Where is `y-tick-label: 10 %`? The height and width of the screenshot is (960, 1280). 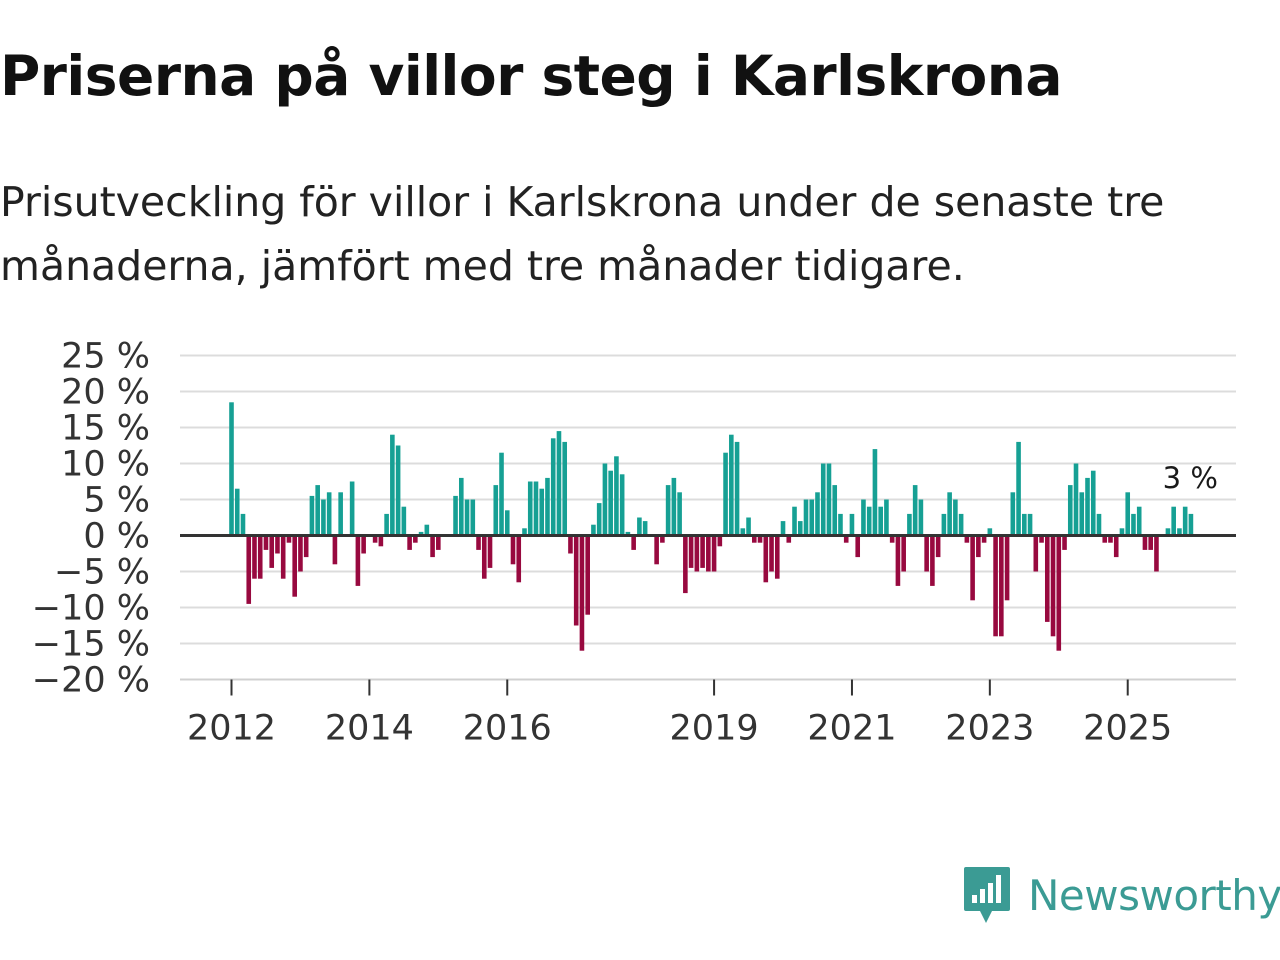
y-tick-label: 10 % is located at coordinates (105, 465).